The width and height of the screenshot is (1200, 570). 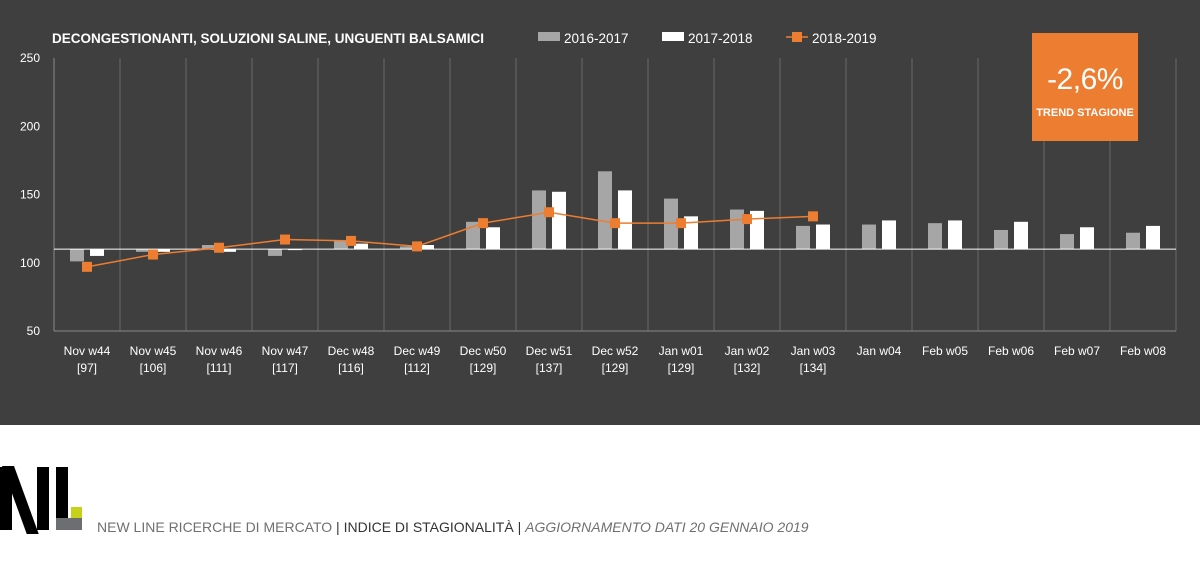 What do you see at coordinates (76, 512) in the screenshot?
I see `logo-dot` at bounding box center [76, 512].